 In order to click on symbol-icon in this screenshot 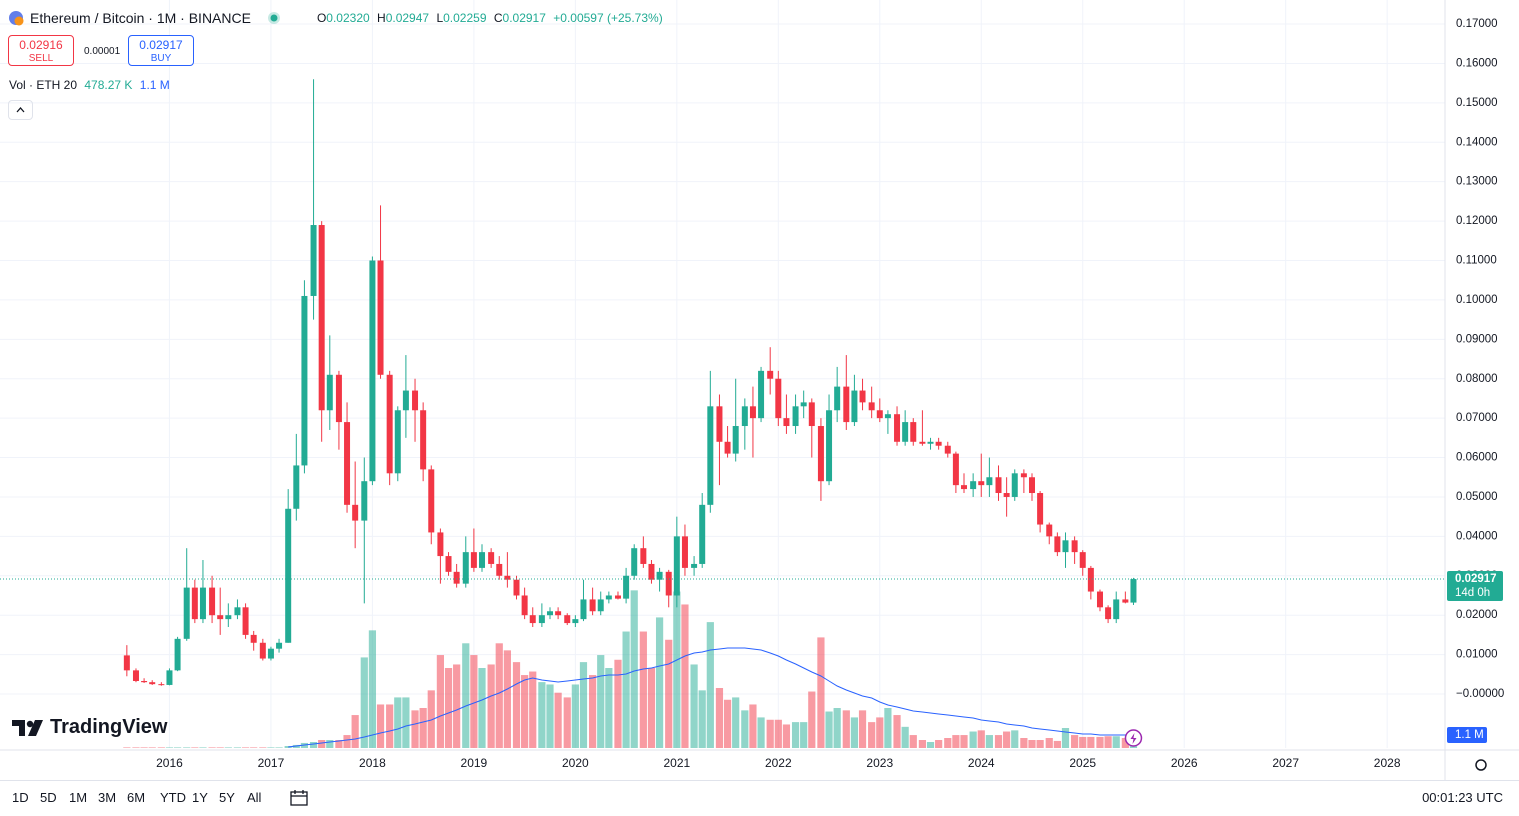, I will do `click(16, 18)`.